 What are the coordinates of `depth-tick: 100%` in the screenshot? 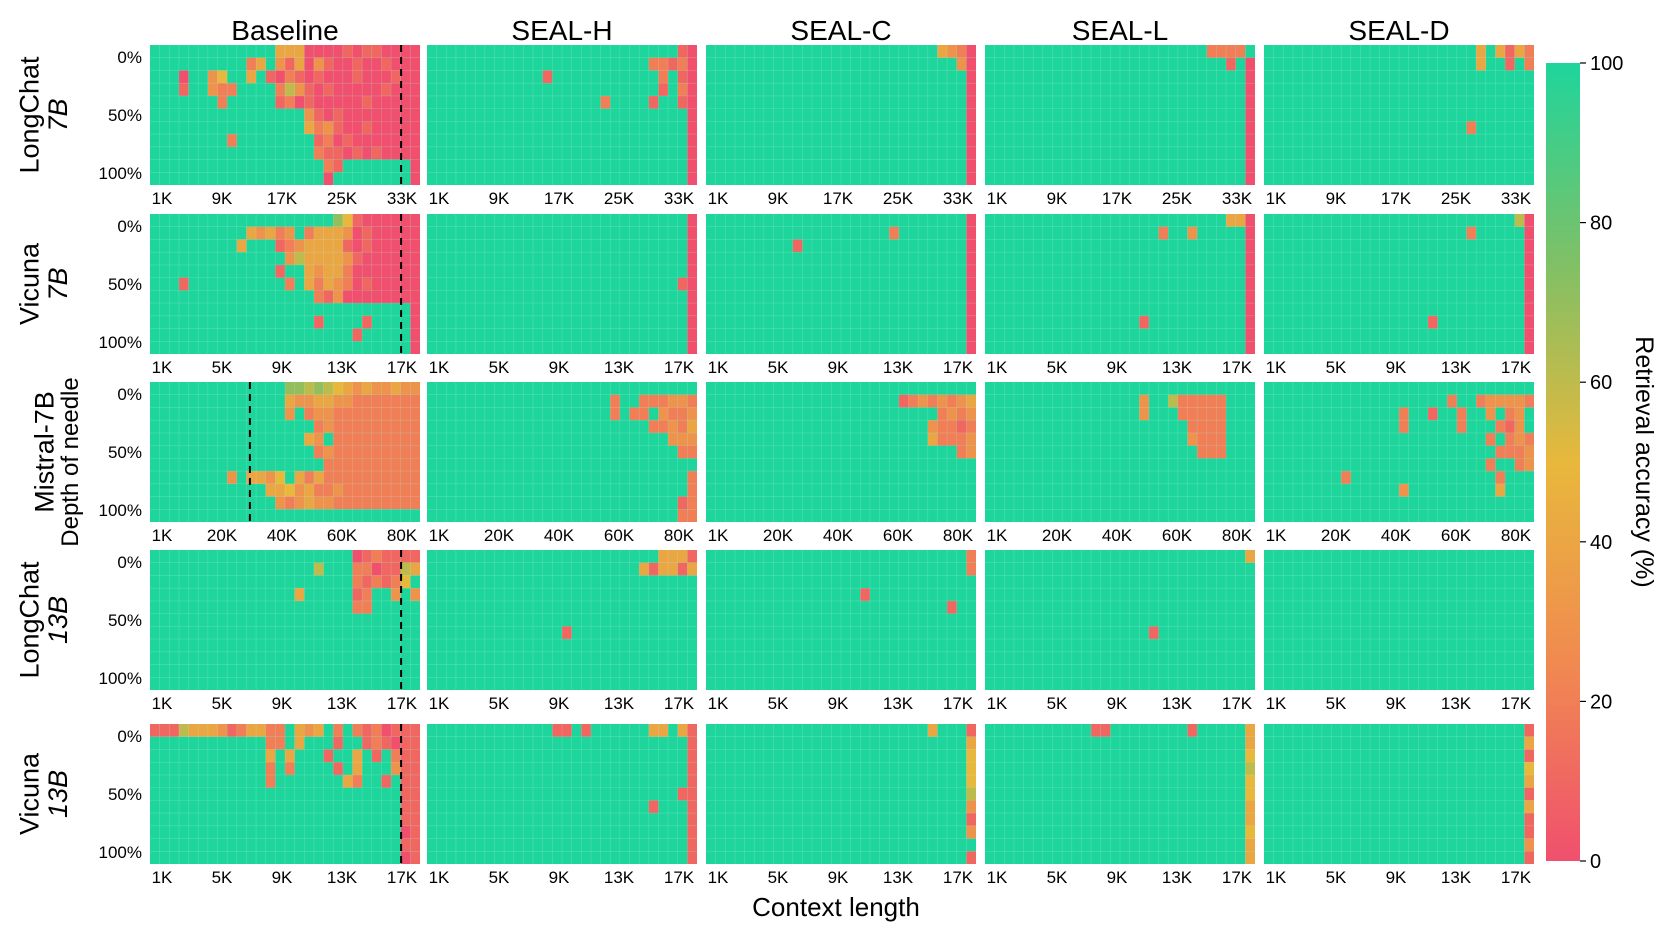 It's located at (120, 510).